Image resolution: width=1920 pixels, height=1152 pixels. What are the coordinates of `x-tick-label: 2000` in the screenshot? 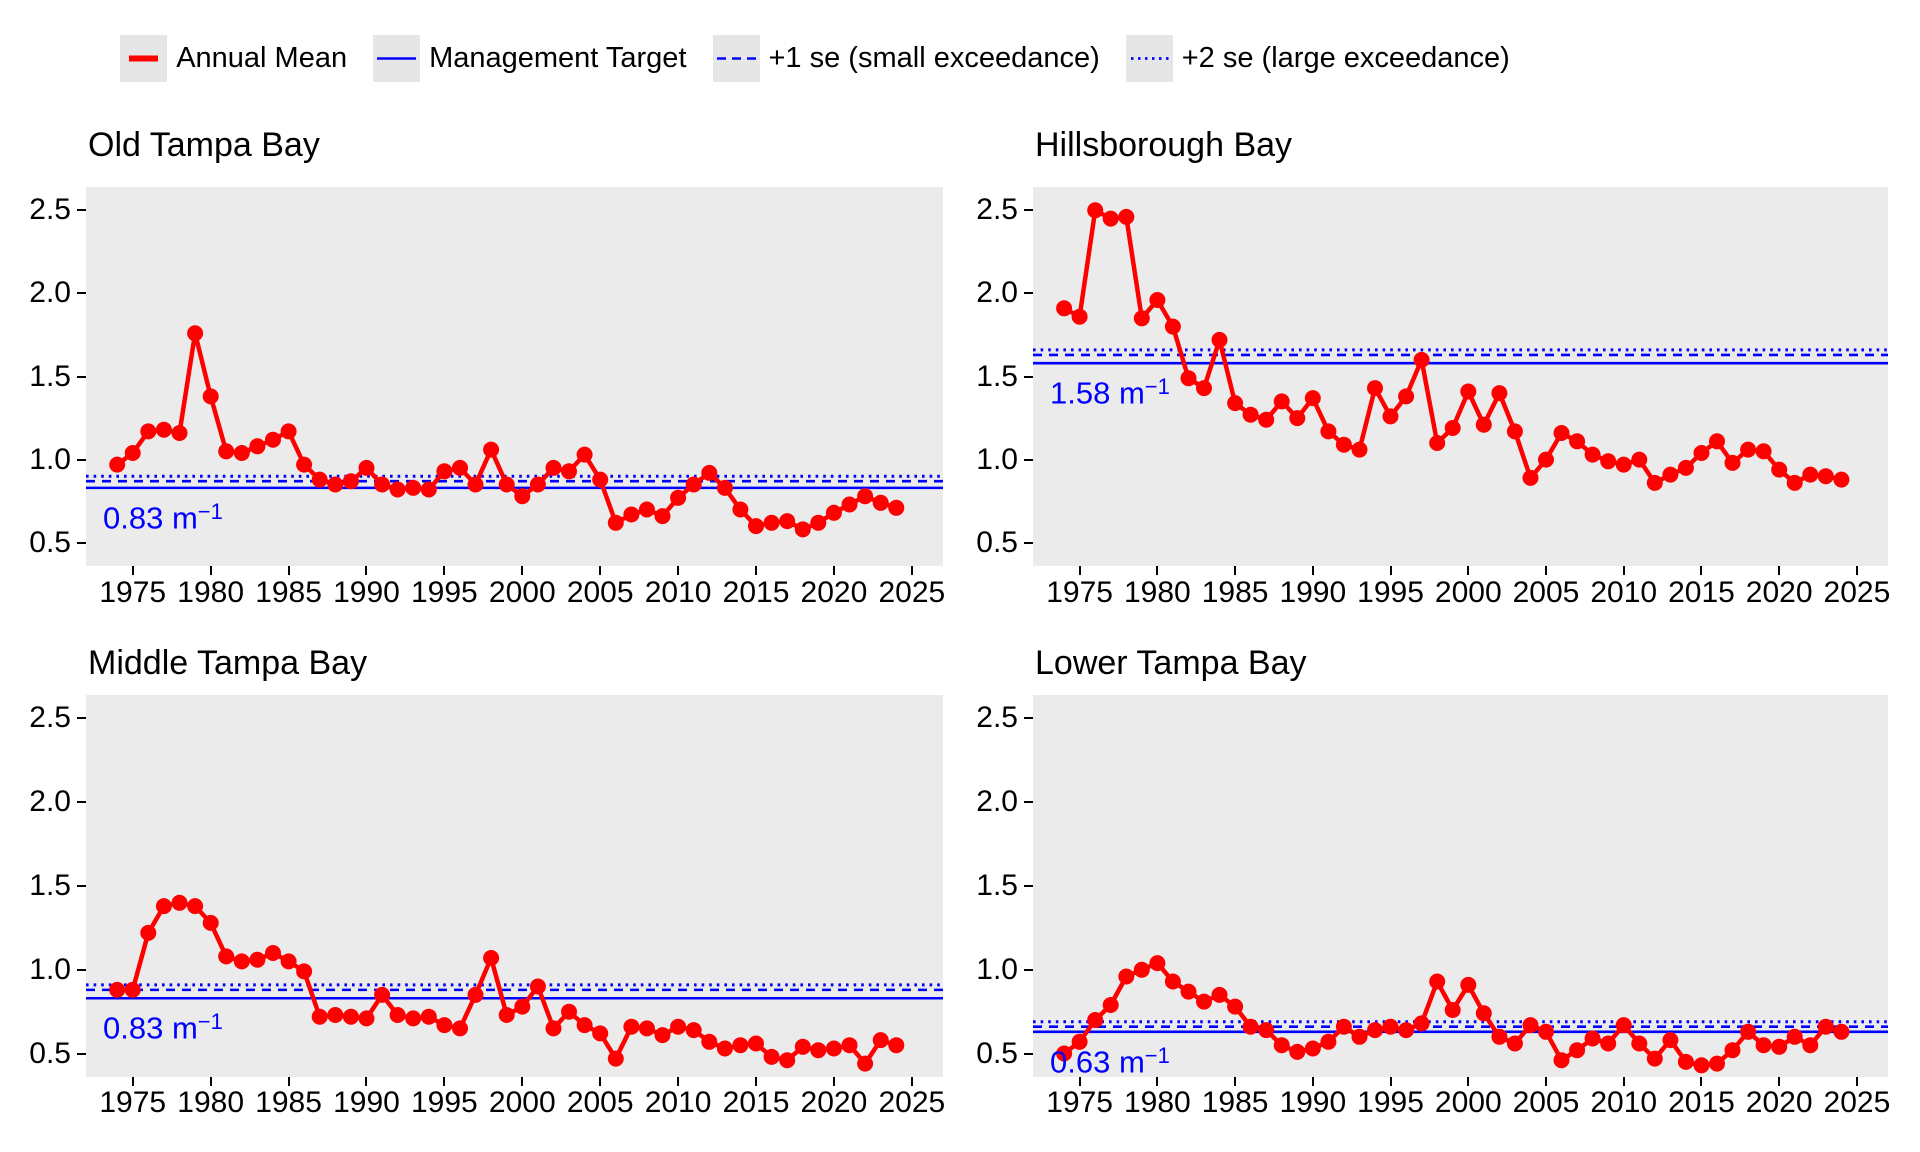 It's located at (522, 1102).